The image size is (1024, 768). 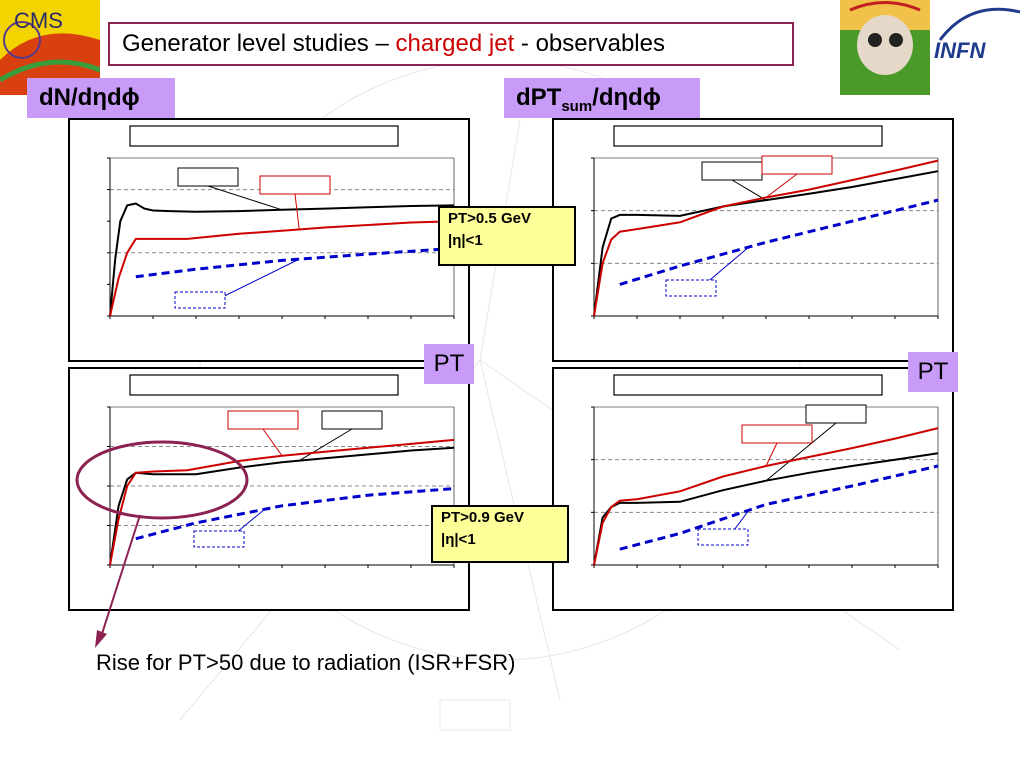 I want to click on right-section-label: dPTsum/dηdϕ, so click(x=602, y=98).